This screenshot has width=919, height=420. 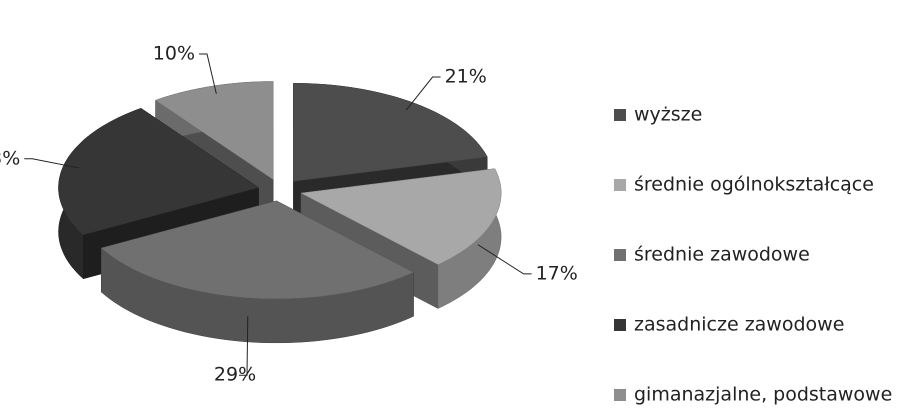 I want to click on value-label: 23%, so click(x=10, y=158).